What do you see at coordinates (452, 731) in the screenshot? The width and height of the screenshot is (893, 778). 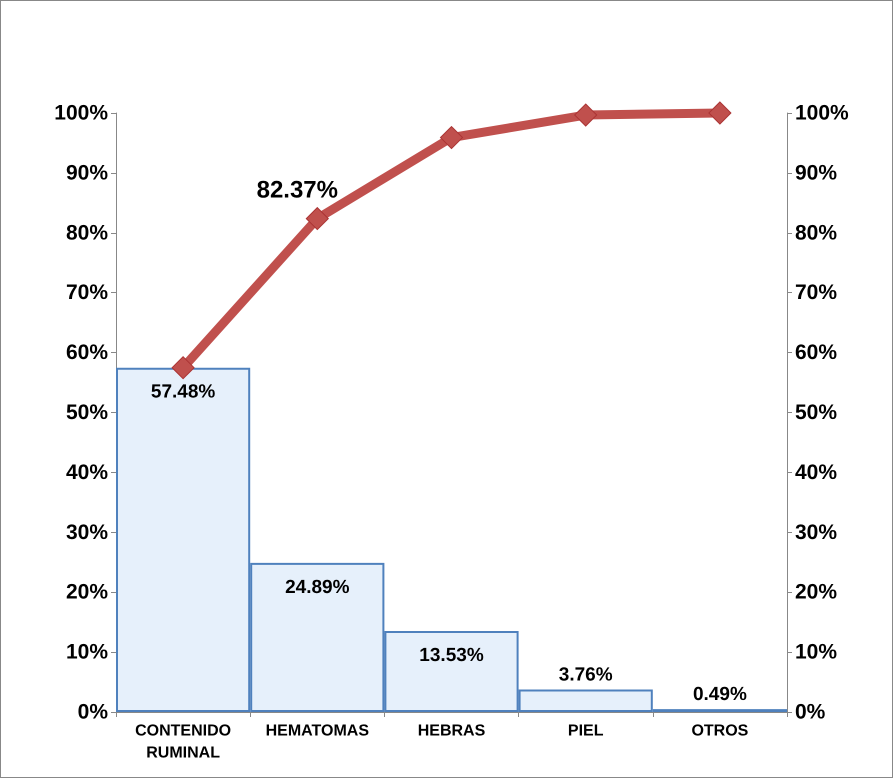 I see `x-tick-label: HEBRAS` at bounding box center [452, 731].